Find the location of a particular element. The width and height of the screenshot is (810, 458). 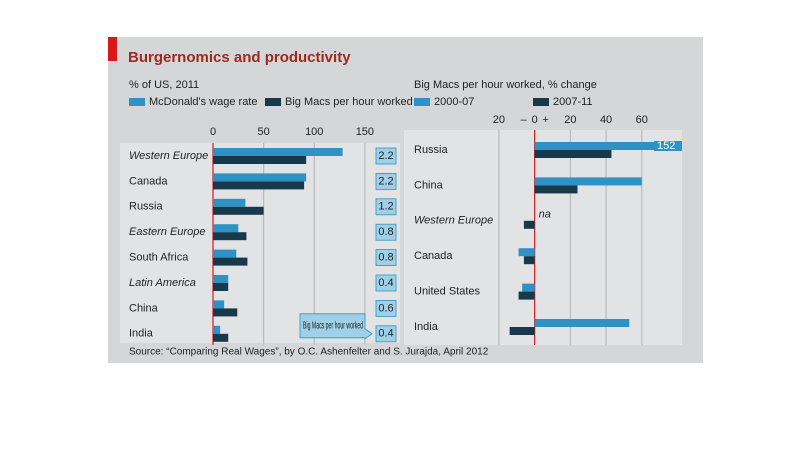

ratio-label: Big Macs per hour worked is located at coordinates (333, 325).